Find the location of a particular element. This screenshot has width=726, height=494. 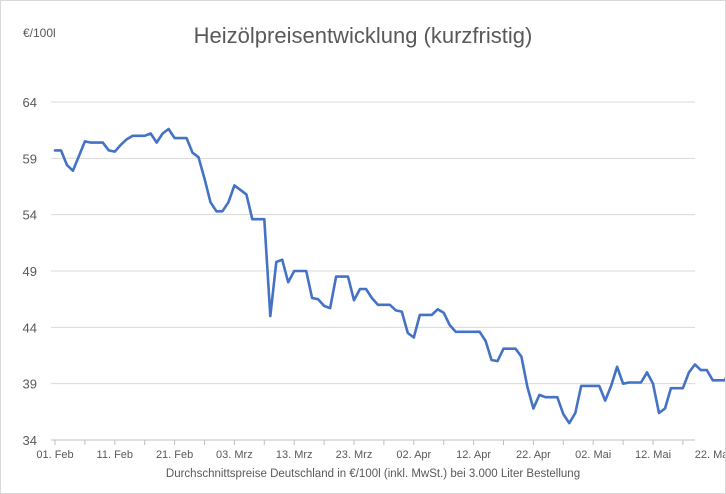

y-tick-label: 34 is located at coordinates (30, 440).